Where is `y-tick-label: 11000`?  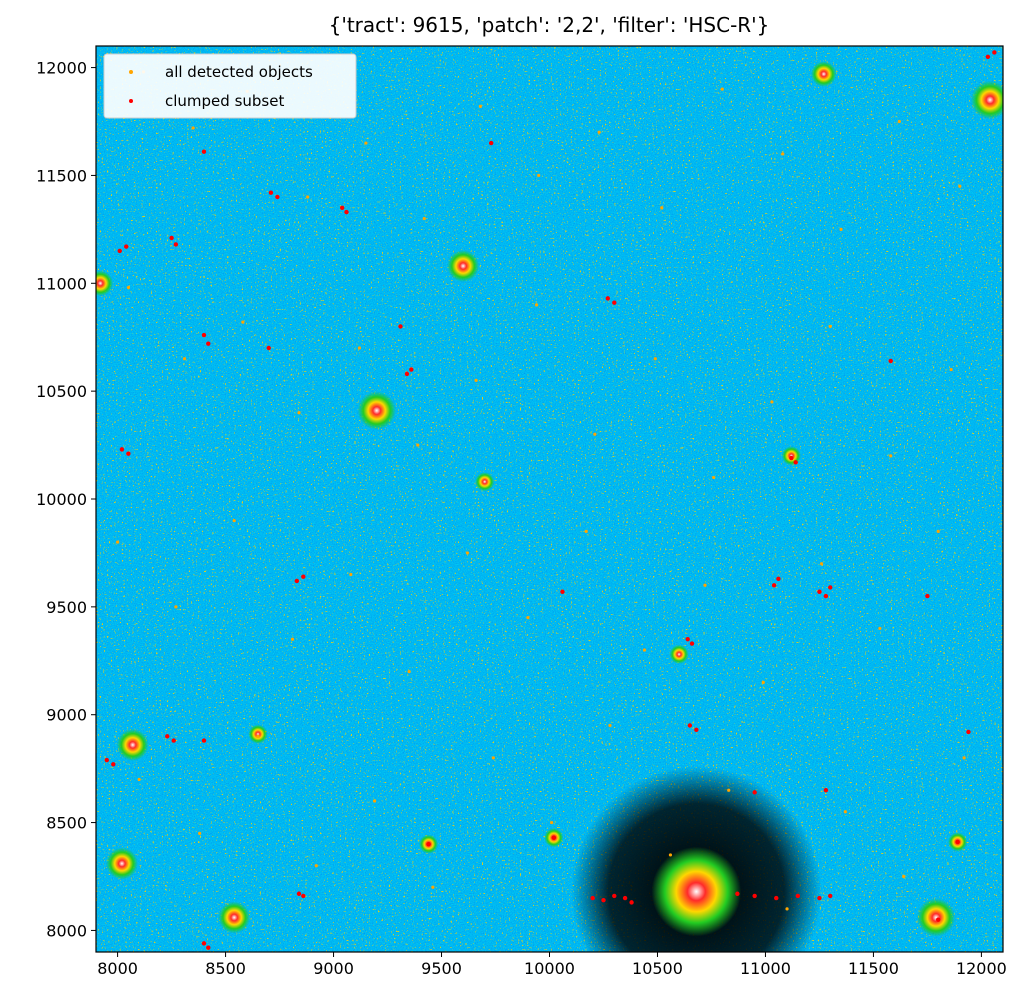 y-tick-label: 11000 is located at coordinates (61, 283).